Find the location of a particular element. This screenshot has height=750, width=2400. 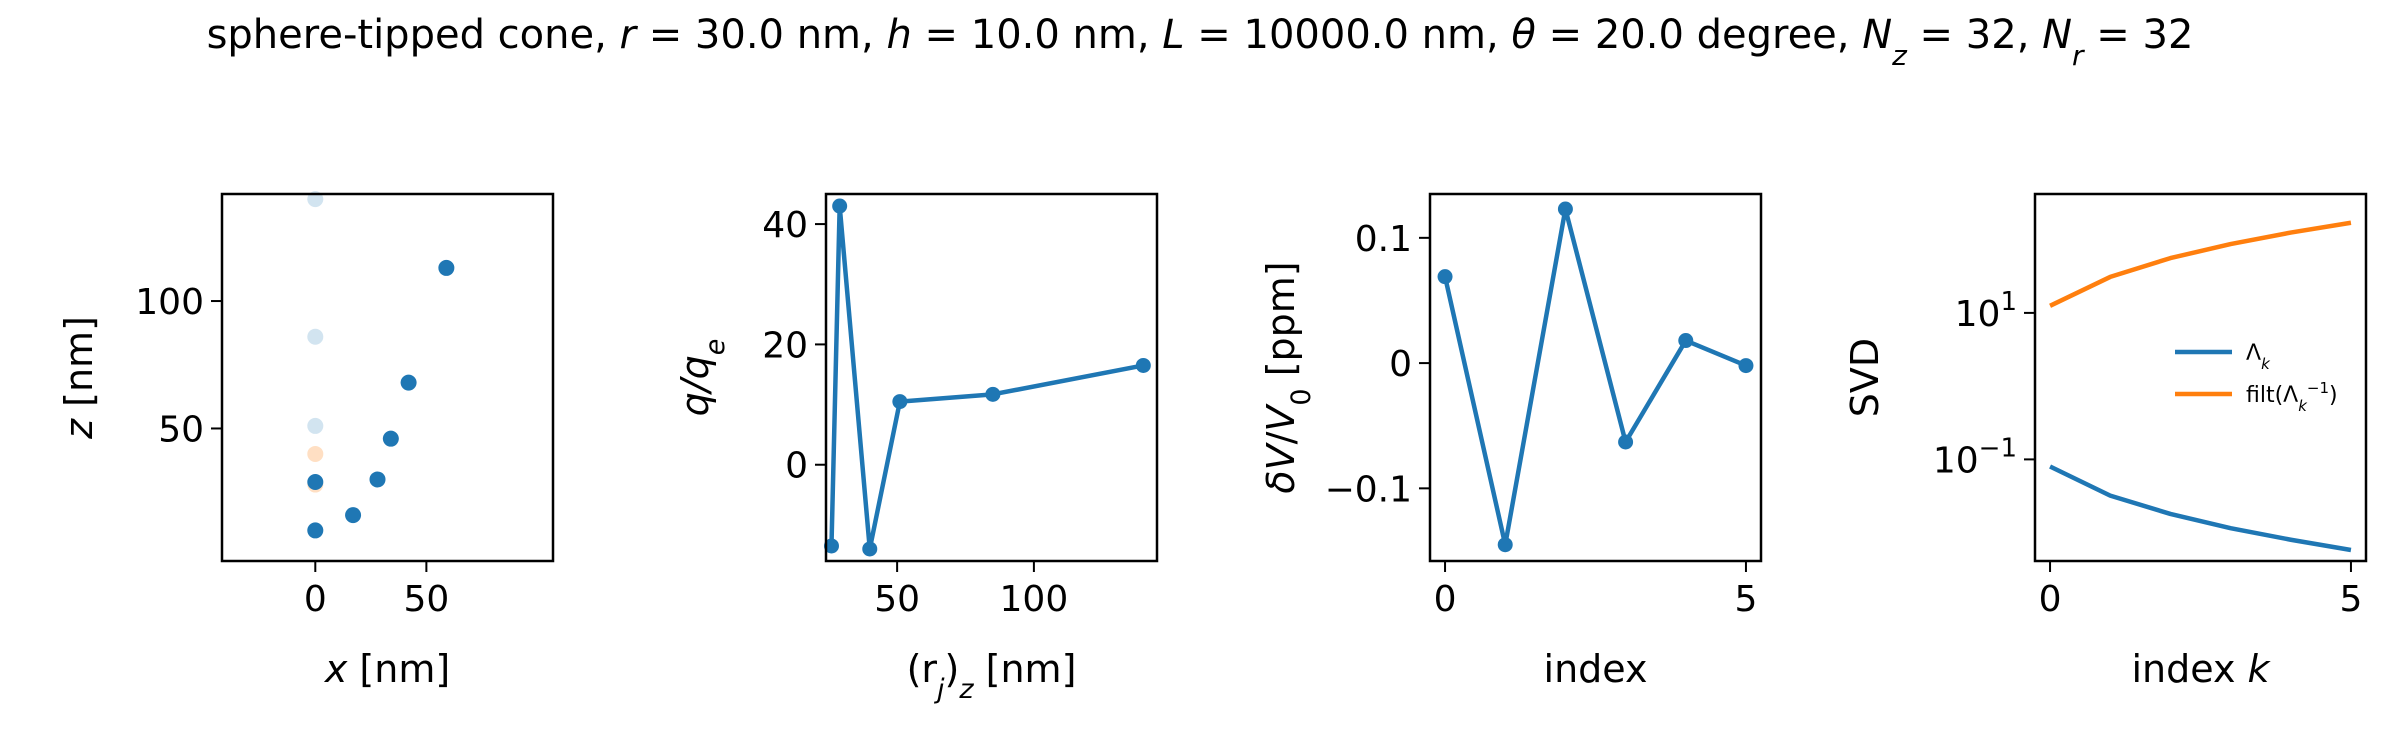

y-axis-label: SVD is located at coordinates (1865, 377).